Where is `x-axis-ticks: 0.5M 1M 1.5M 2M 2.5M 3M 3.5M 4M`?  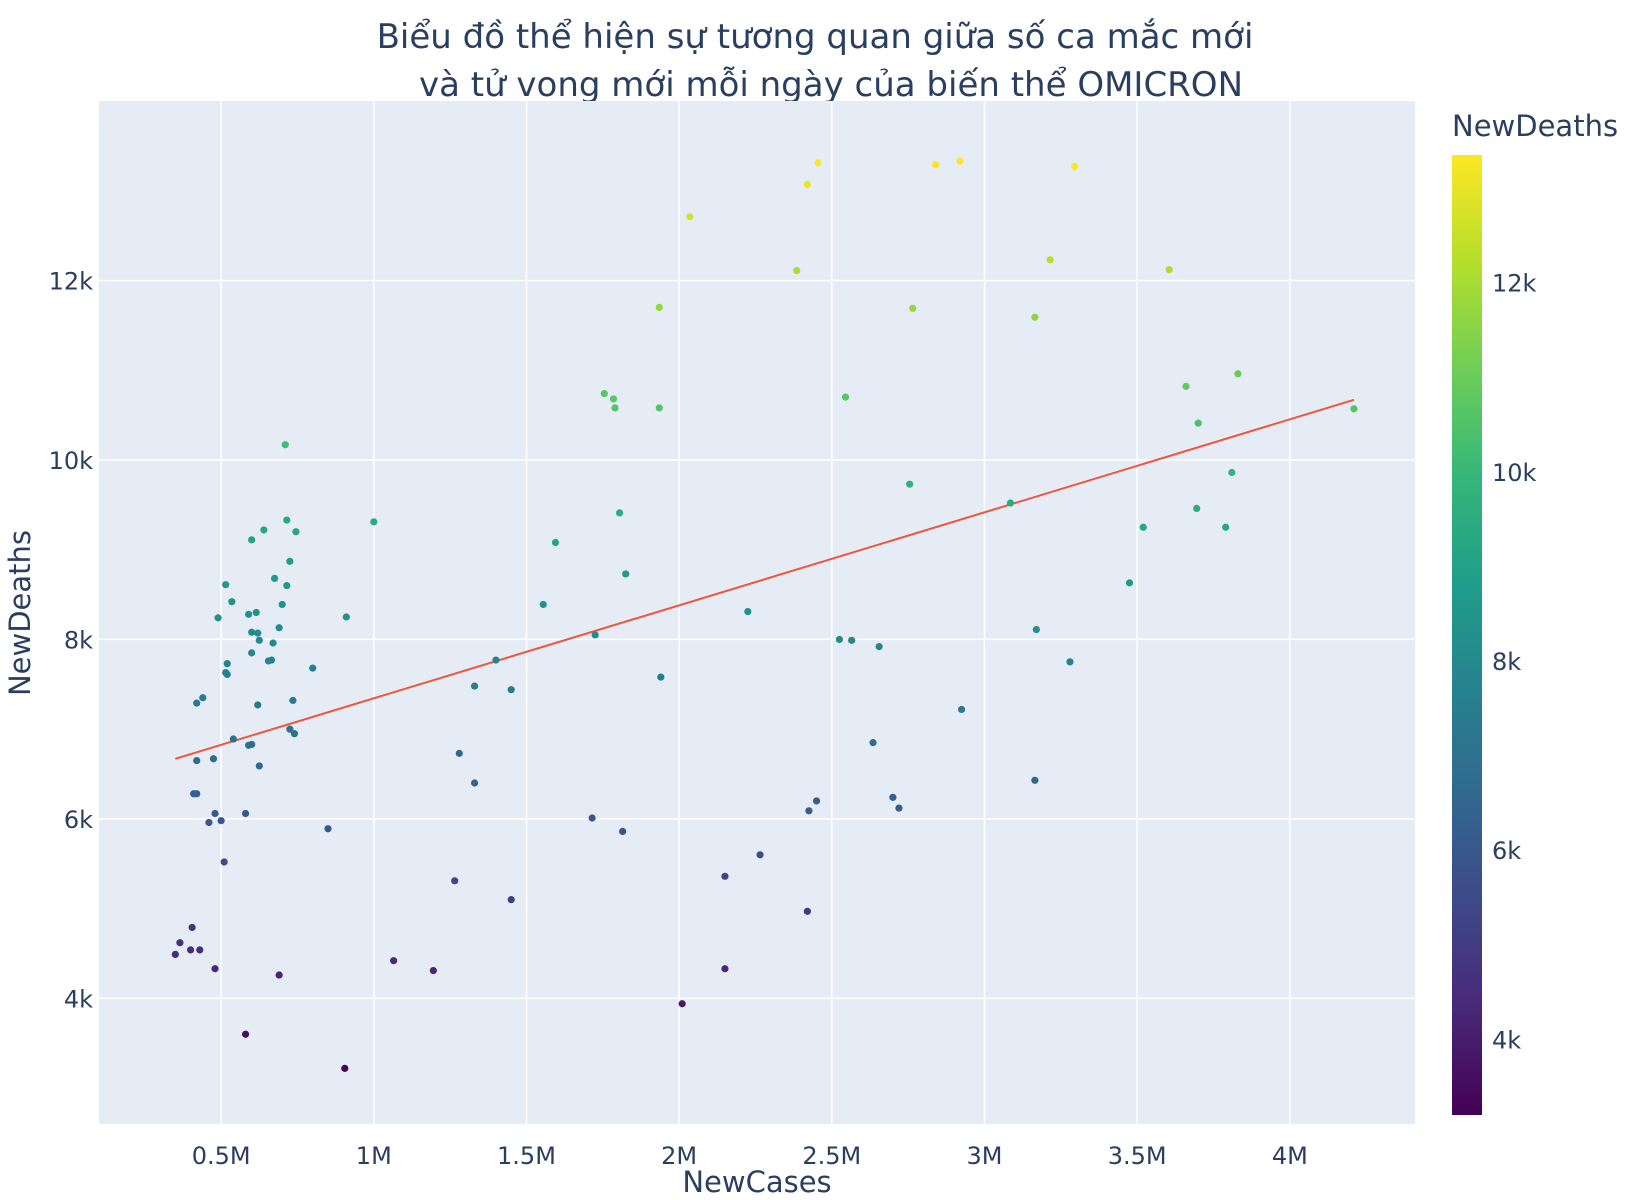 x-axis-ticks: 0.5M 1M 1.5M 2M 2.5M 3M 3.5M 4M is located at coordinates (750, 1156).